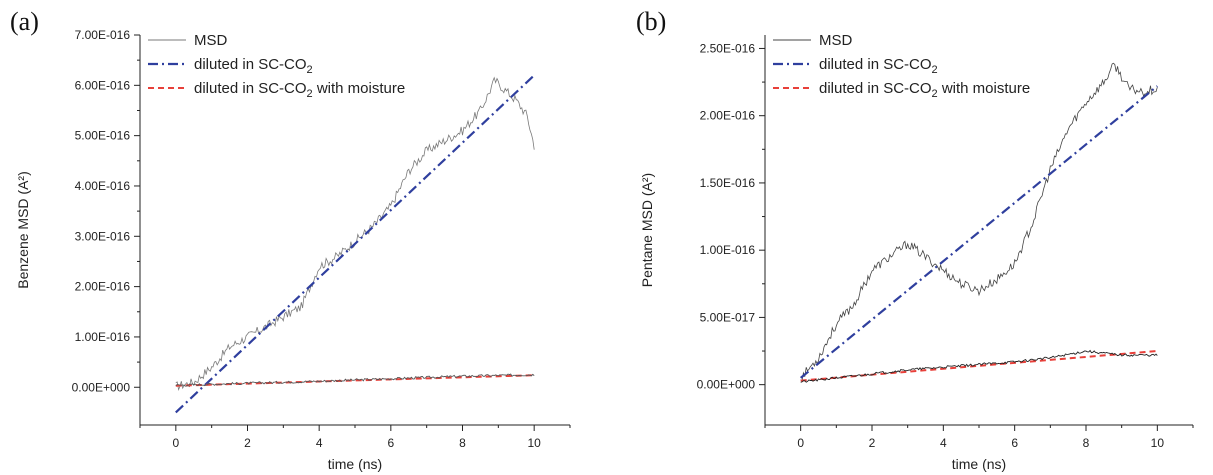 Image resolution: width=1213 pixels, height=475 pixels. I want to click on y-tick-label: 5.00E-017, so click(728, 317).